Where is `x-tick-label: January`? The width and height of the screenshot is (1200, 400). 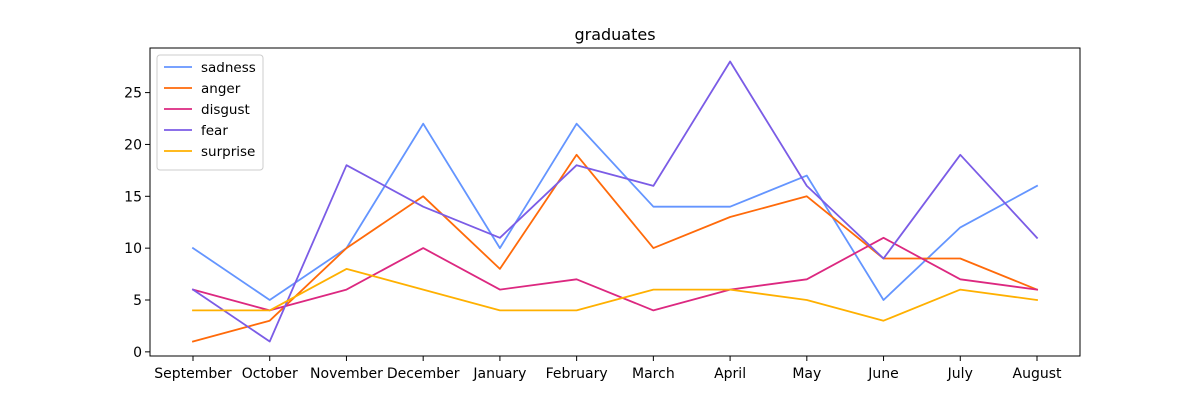
x-tick-label: January is located at coordinates (499, 374).